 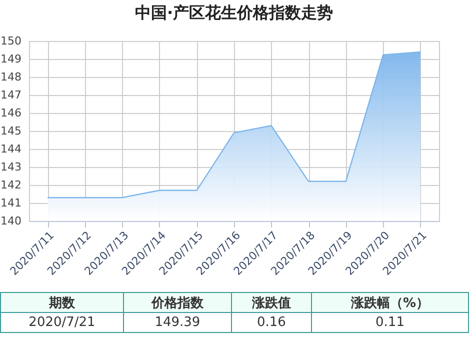 What do you see at coordinates (11, 203) in the screenshot?
I see `y-tick-label: 141` at bounding box center [11, 203].